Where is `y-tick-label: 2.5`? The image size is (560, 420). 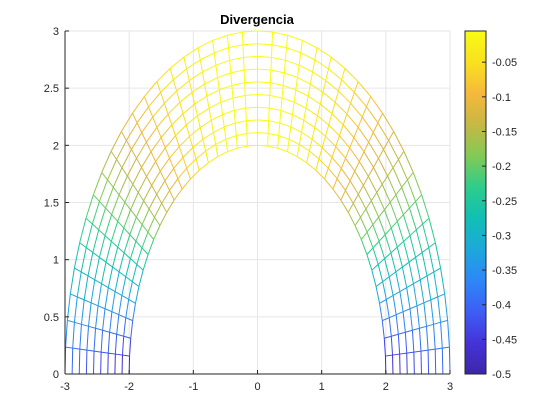 y-tick-label: 2.5 is located at coordinates (51, 89).